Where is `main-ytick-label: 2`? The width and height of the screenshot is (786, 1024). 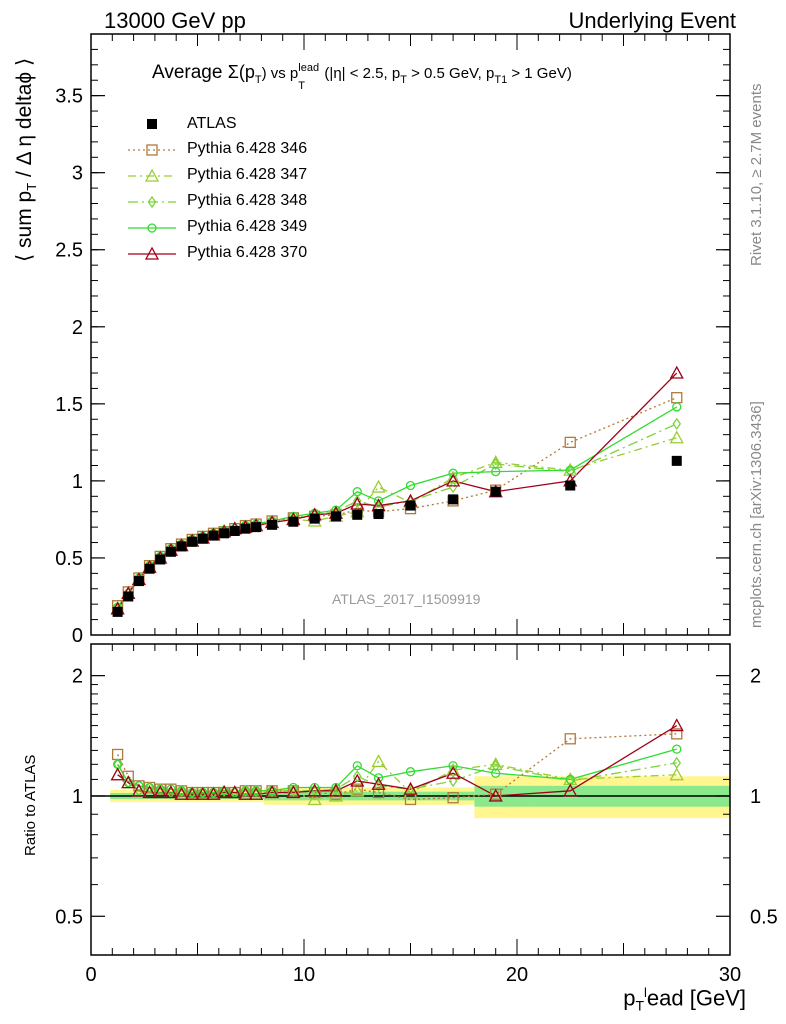
main-ytick-label: 2 is located at coordinates (77, 328).